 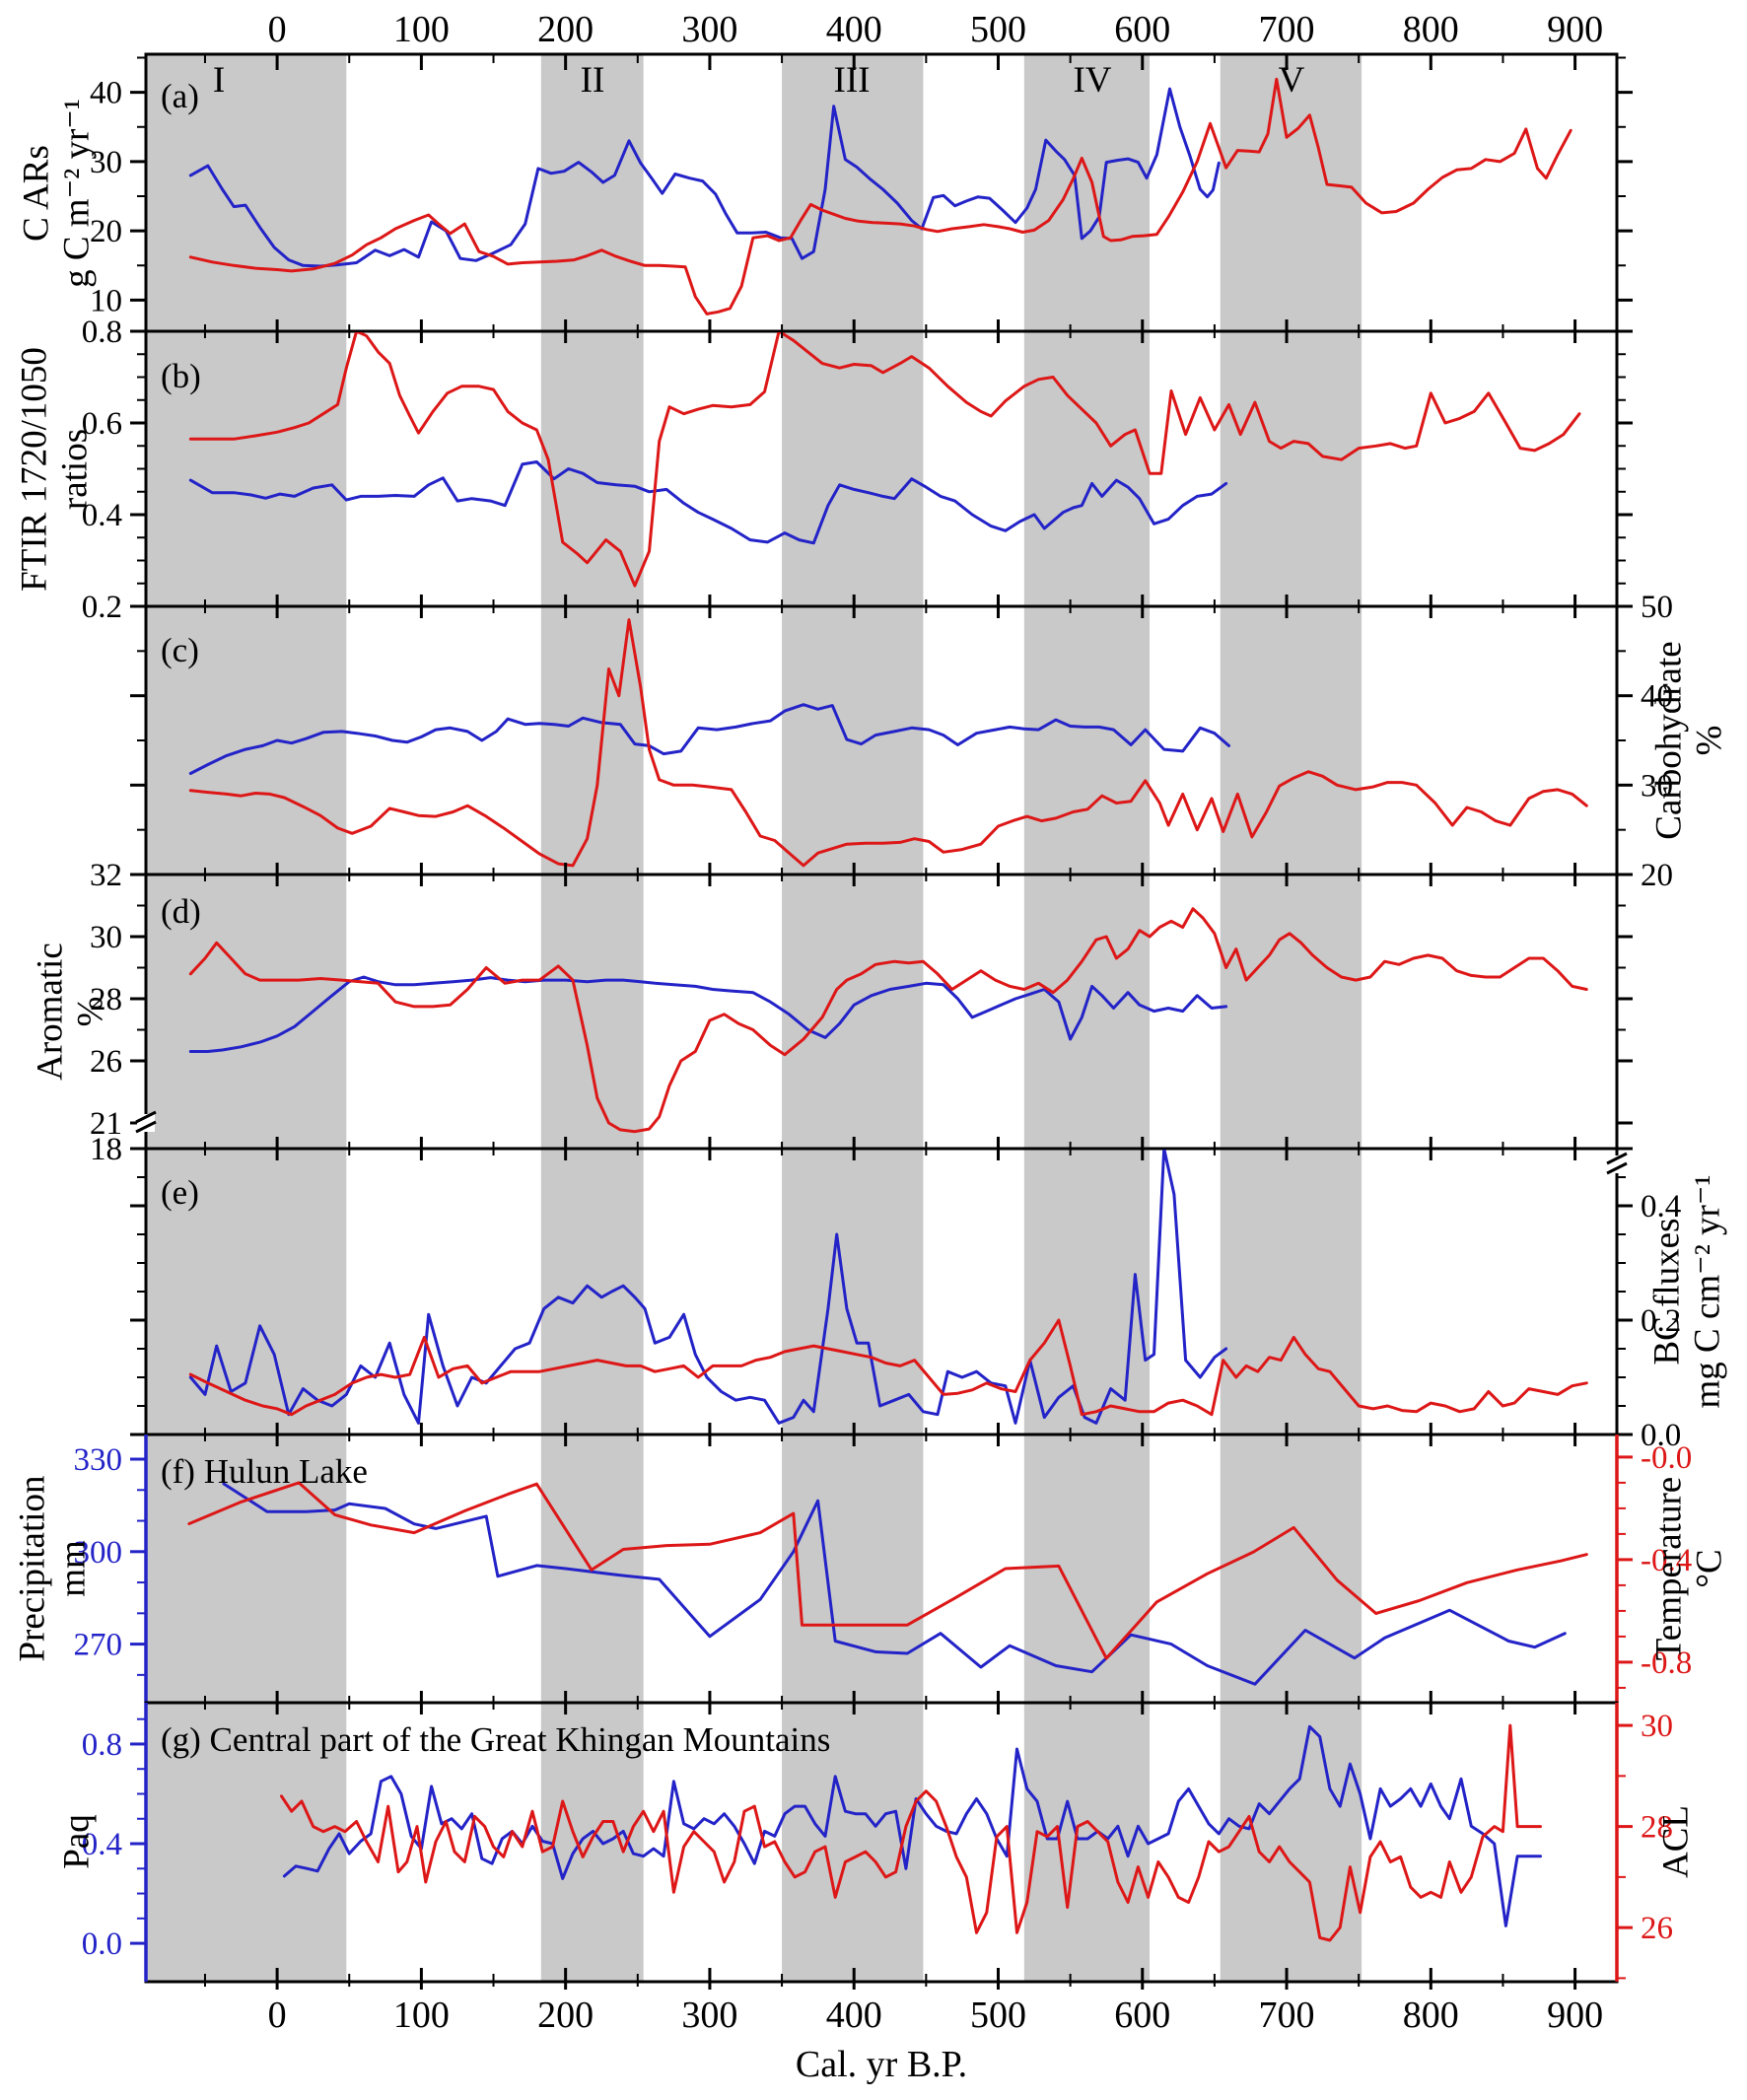 What do you see at coordinates (708, 502) in the screenshot?
I see `series-ftir-blue` at bounding box center [708, 502].